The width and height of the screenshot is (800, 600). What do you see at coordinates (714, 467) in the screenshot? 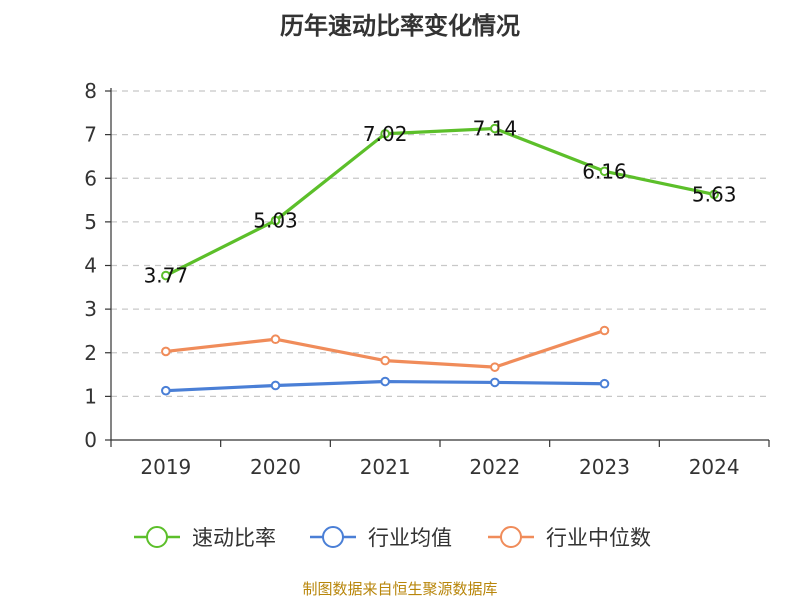
I see `x-tick-label: 2024` at bounding box center [714, 467].